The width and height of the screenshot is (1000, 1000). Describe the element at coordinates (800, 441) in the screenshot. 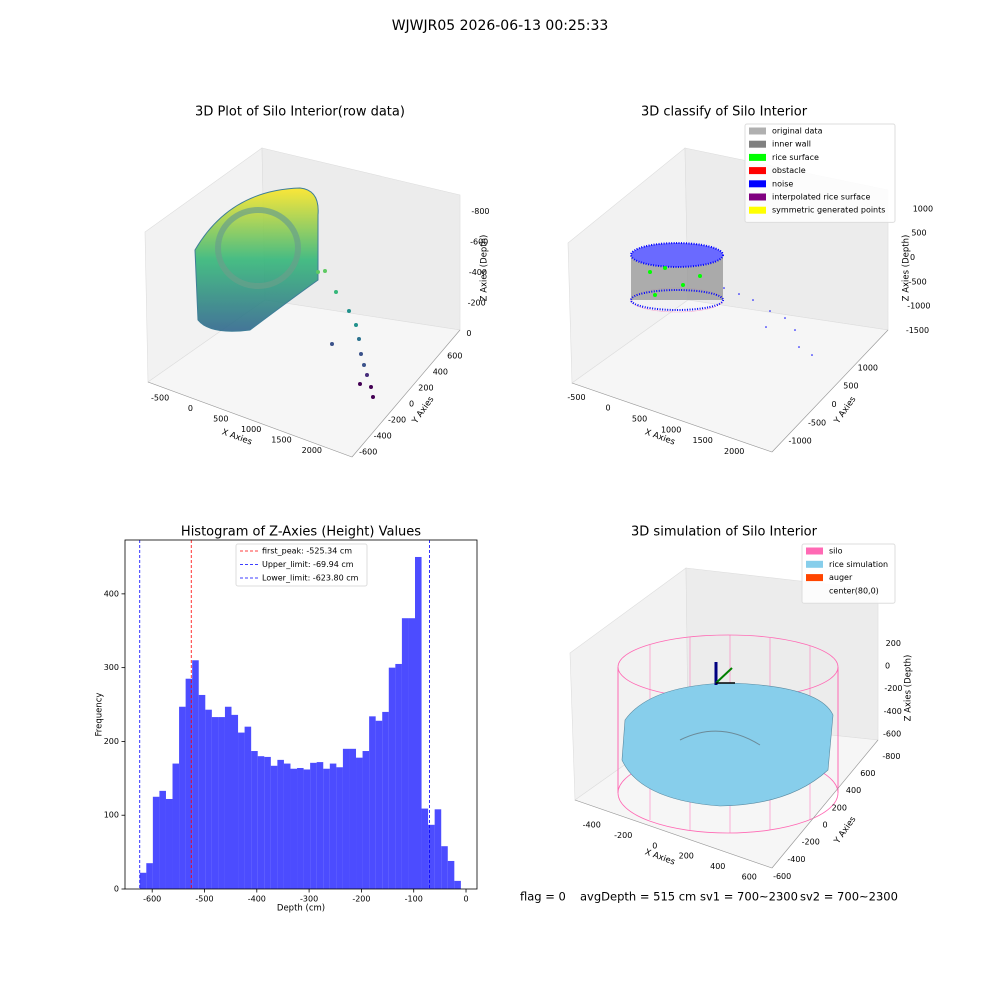

I see `y-tick-label: -1000` at that location.